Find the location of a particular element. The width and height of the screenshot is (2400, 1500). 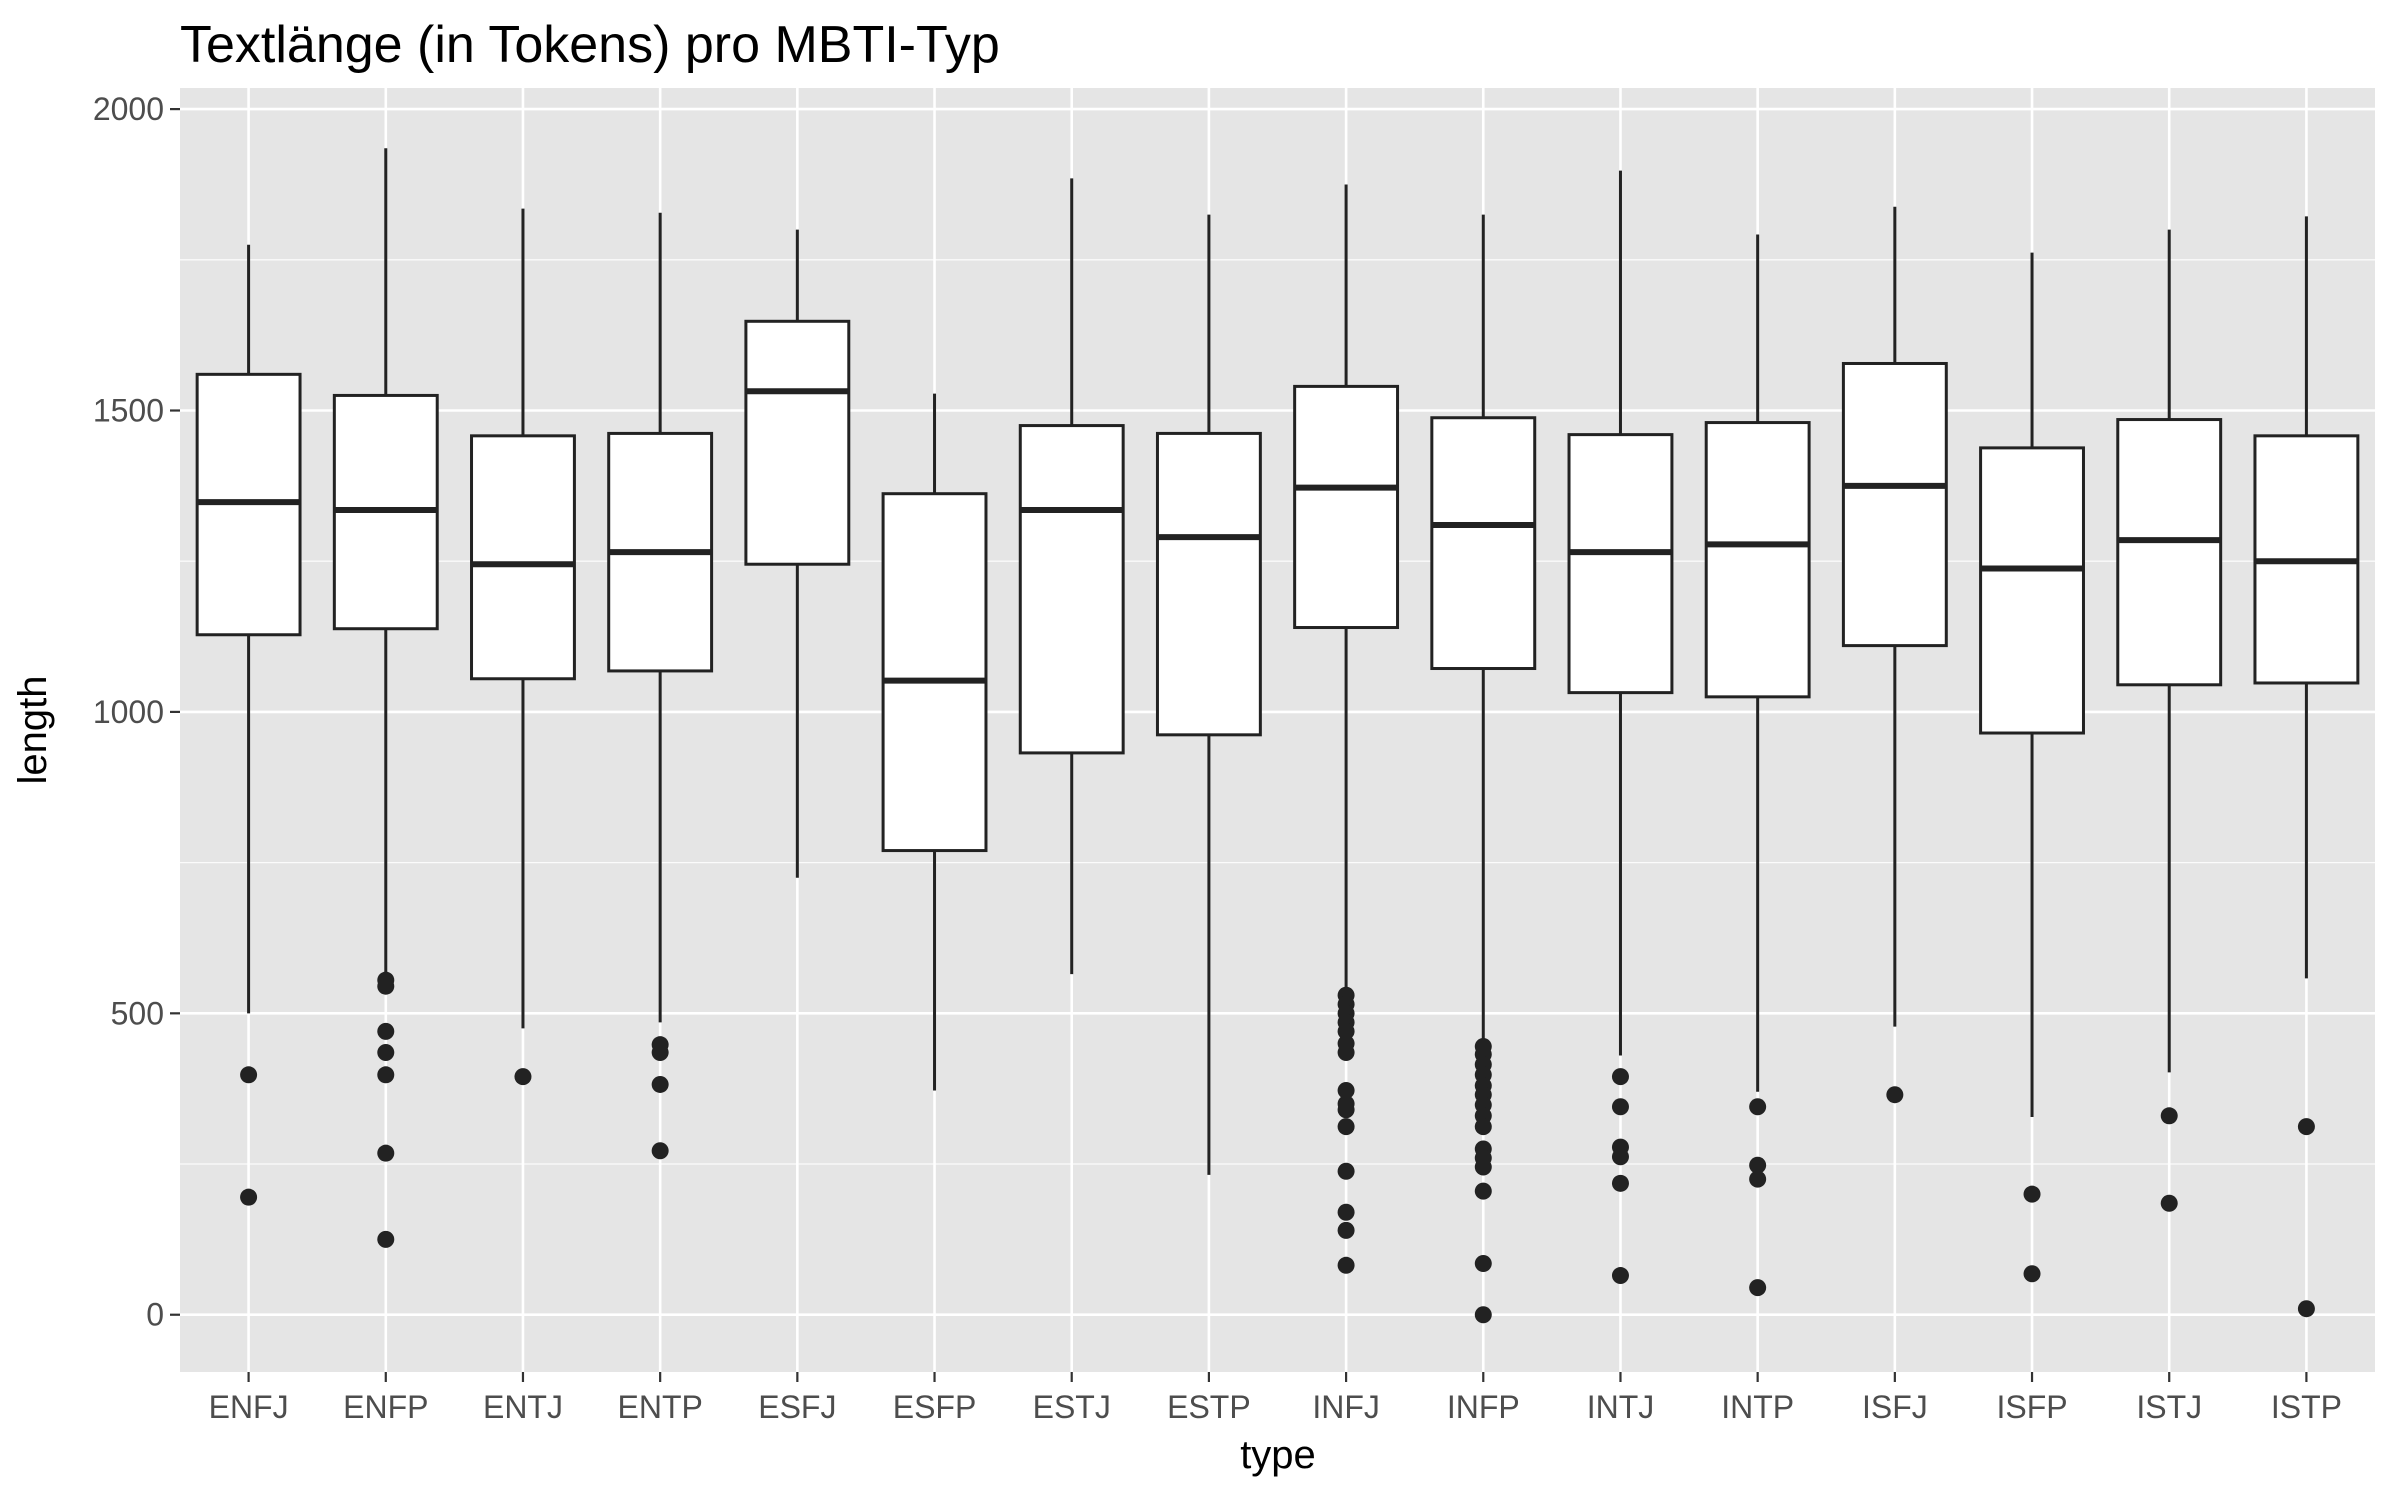

x-tick-label: ISTJ is located at coordinates (2169, 1407).